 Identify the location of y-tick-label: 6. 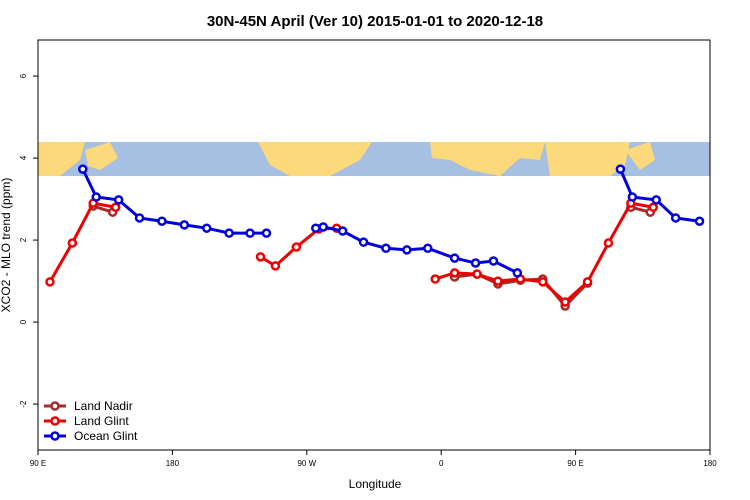
(23, 75).